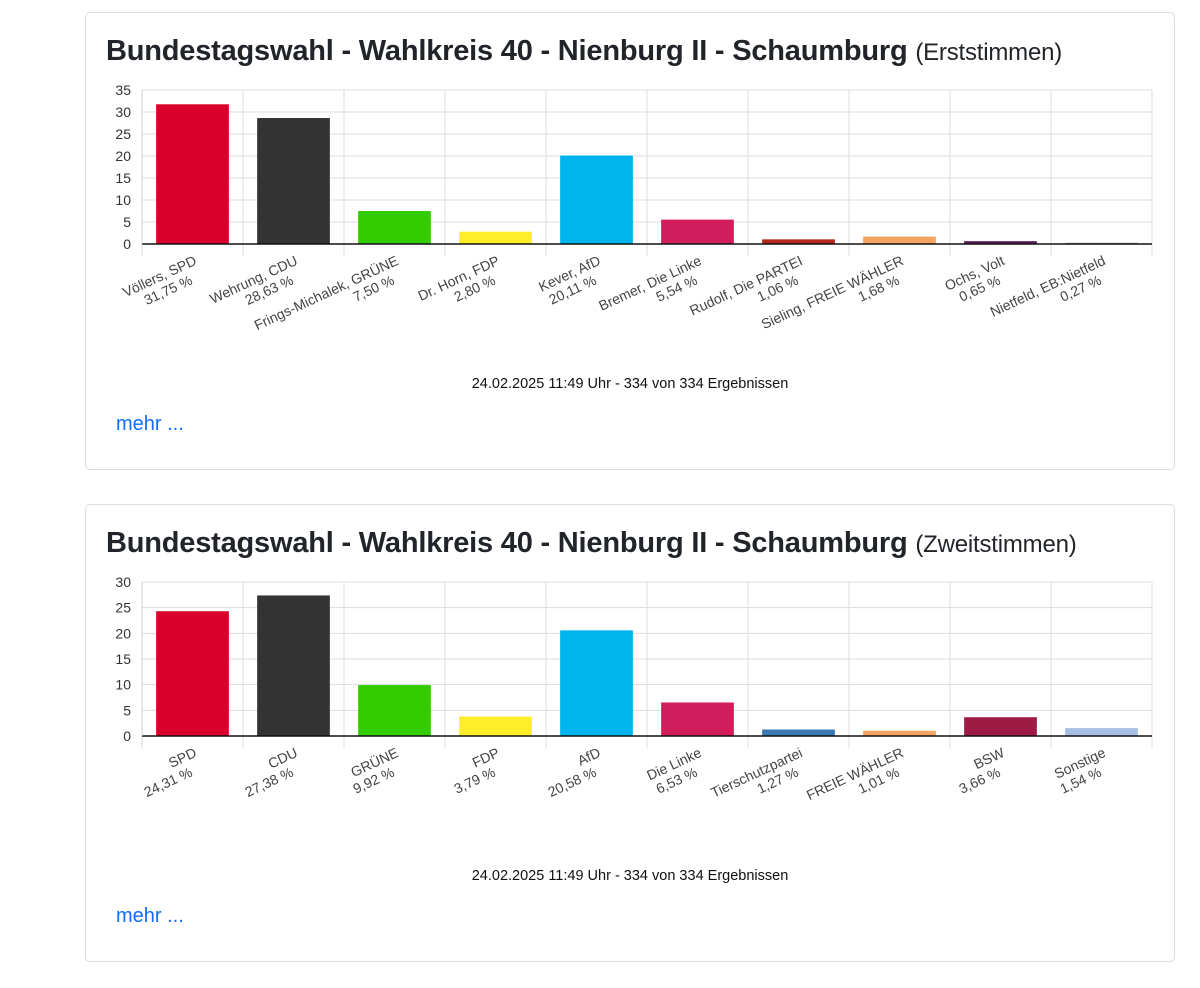 The image size is (1200, 988). Describe the element at coordinates (123, 90) in the screenshot. I see `y-tick-label: 35` at that location.